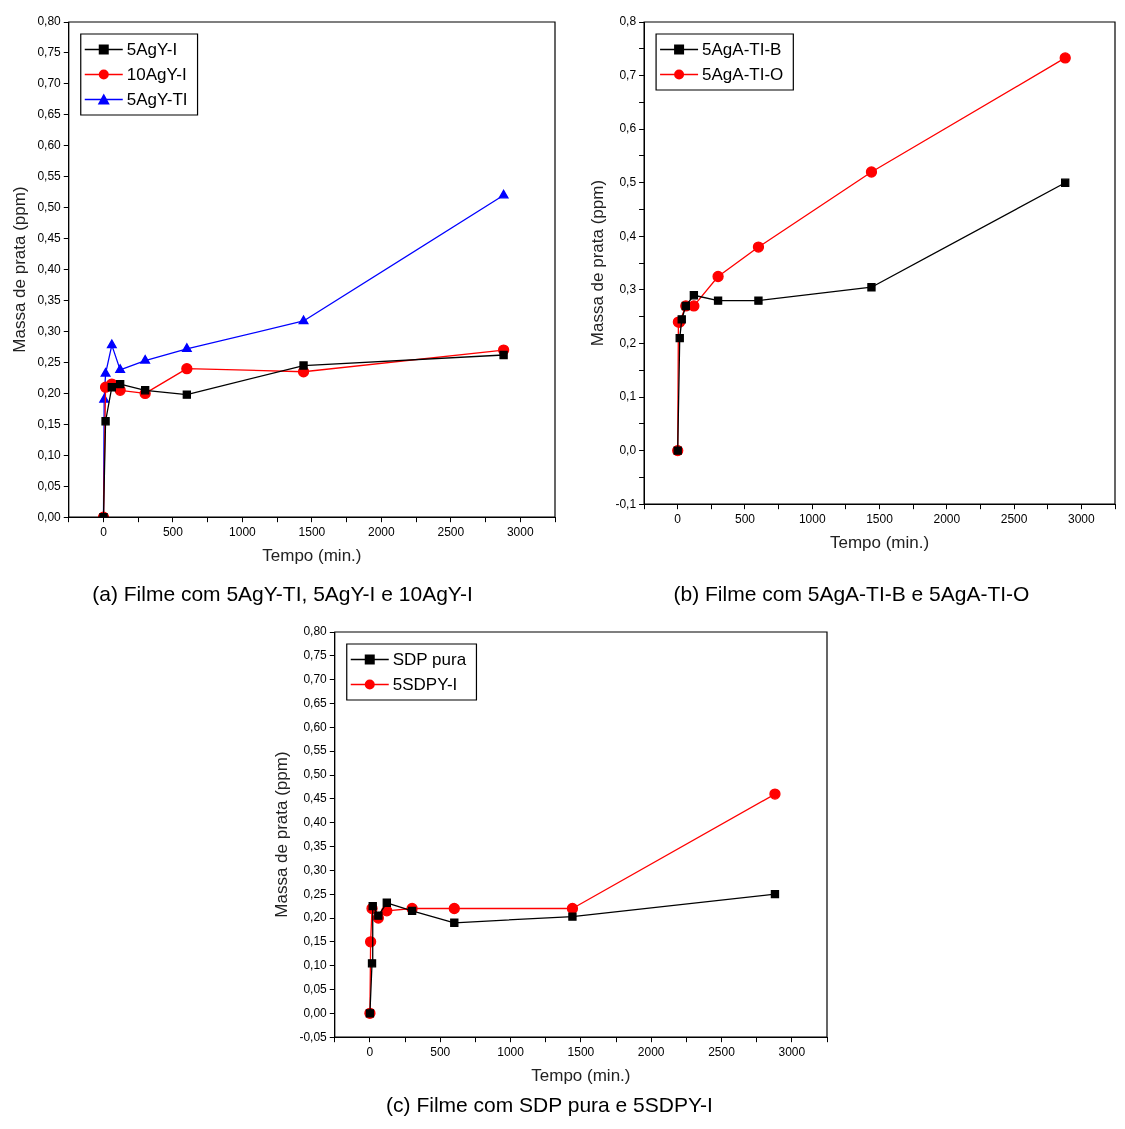 The width and height of the screenshot is (1125, 1129). What do you see at coordinates (743, 75) in the screenshot?
I see `legend-label: 5AgA-TI-O` at bounding box center [743, 75].